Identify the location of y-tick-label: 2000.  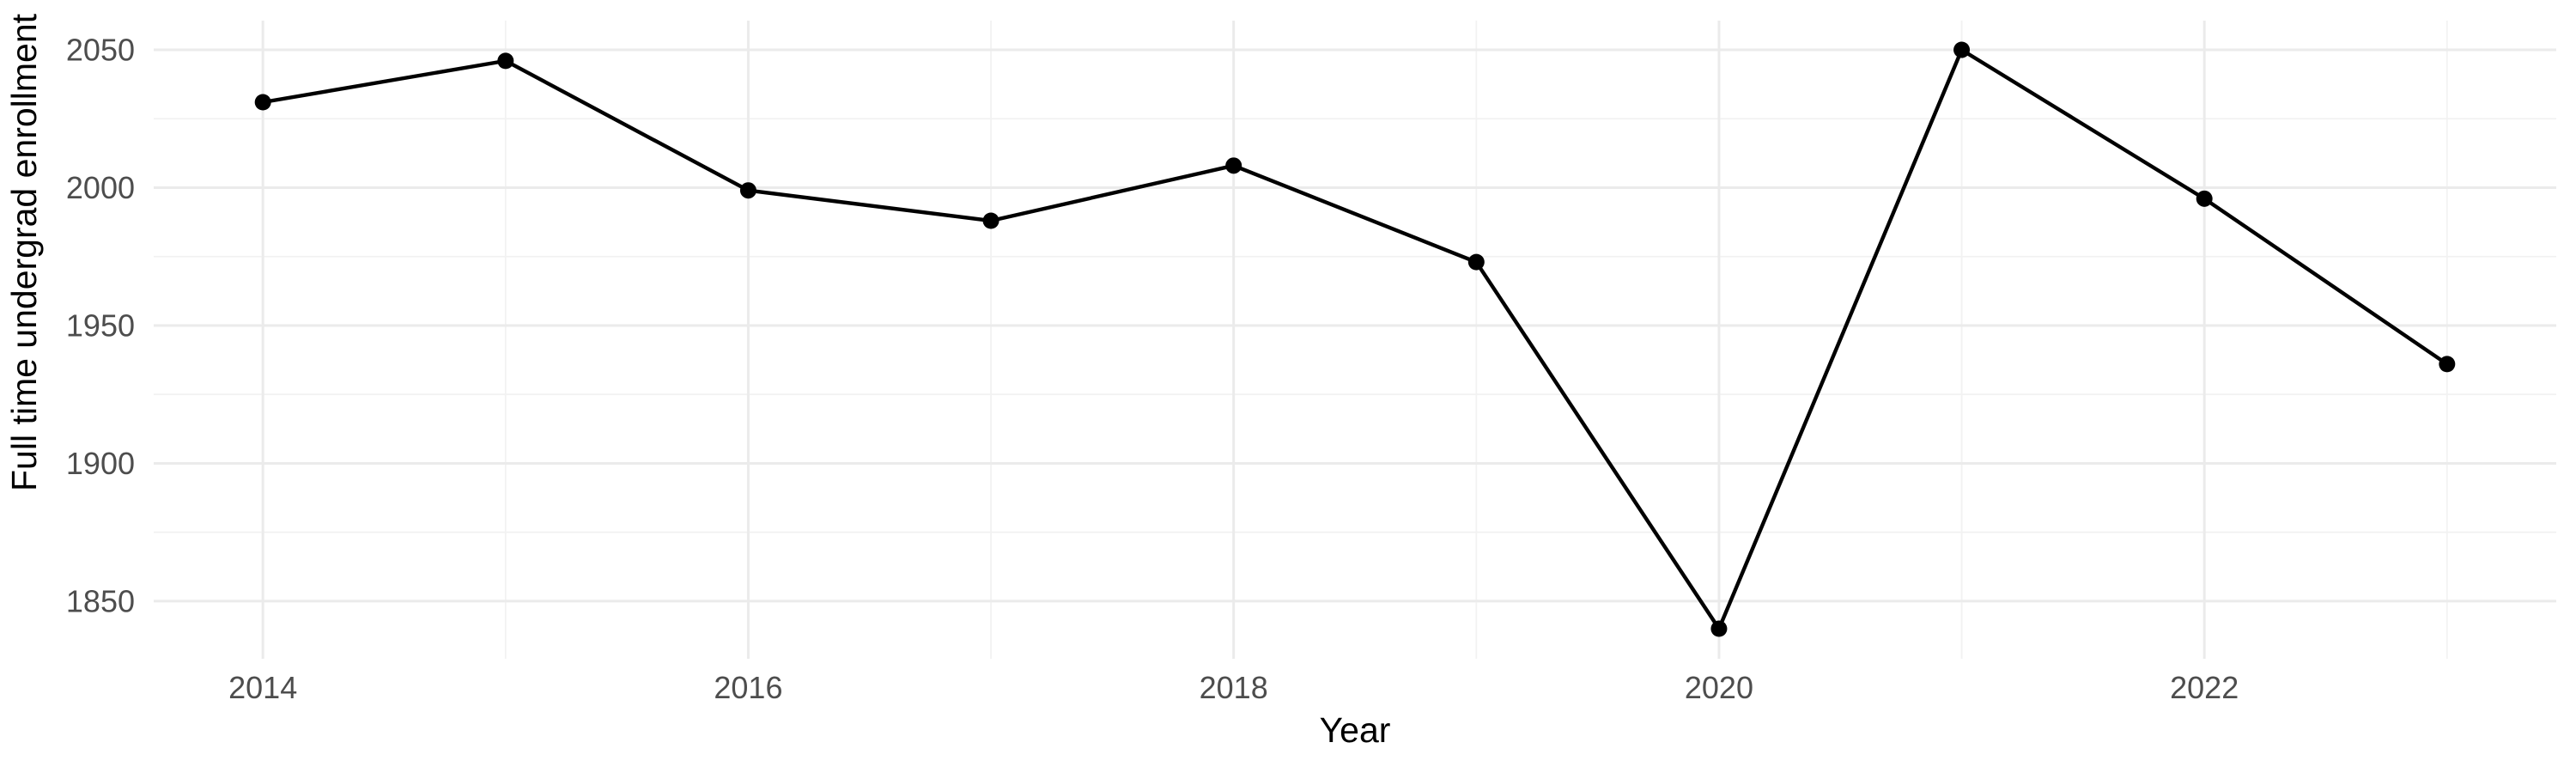
(101, 187).